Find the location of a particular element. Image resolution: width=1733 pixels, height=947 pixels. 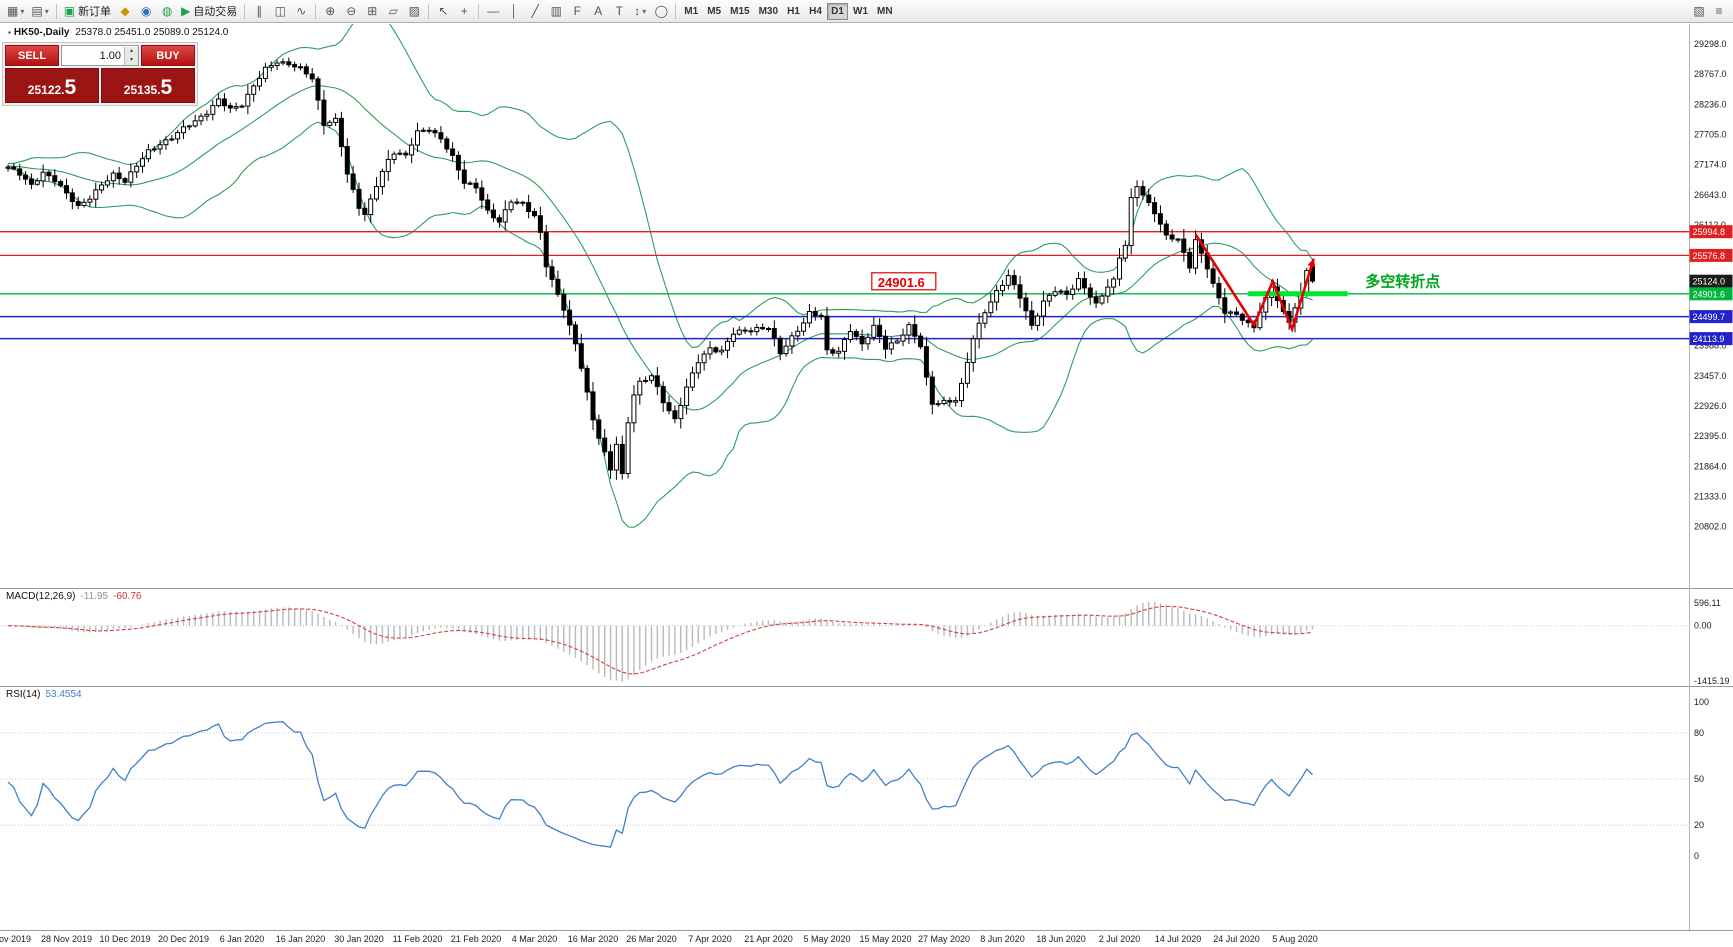

svg-text: 23988.0 is located at coordinates (1710, 346).